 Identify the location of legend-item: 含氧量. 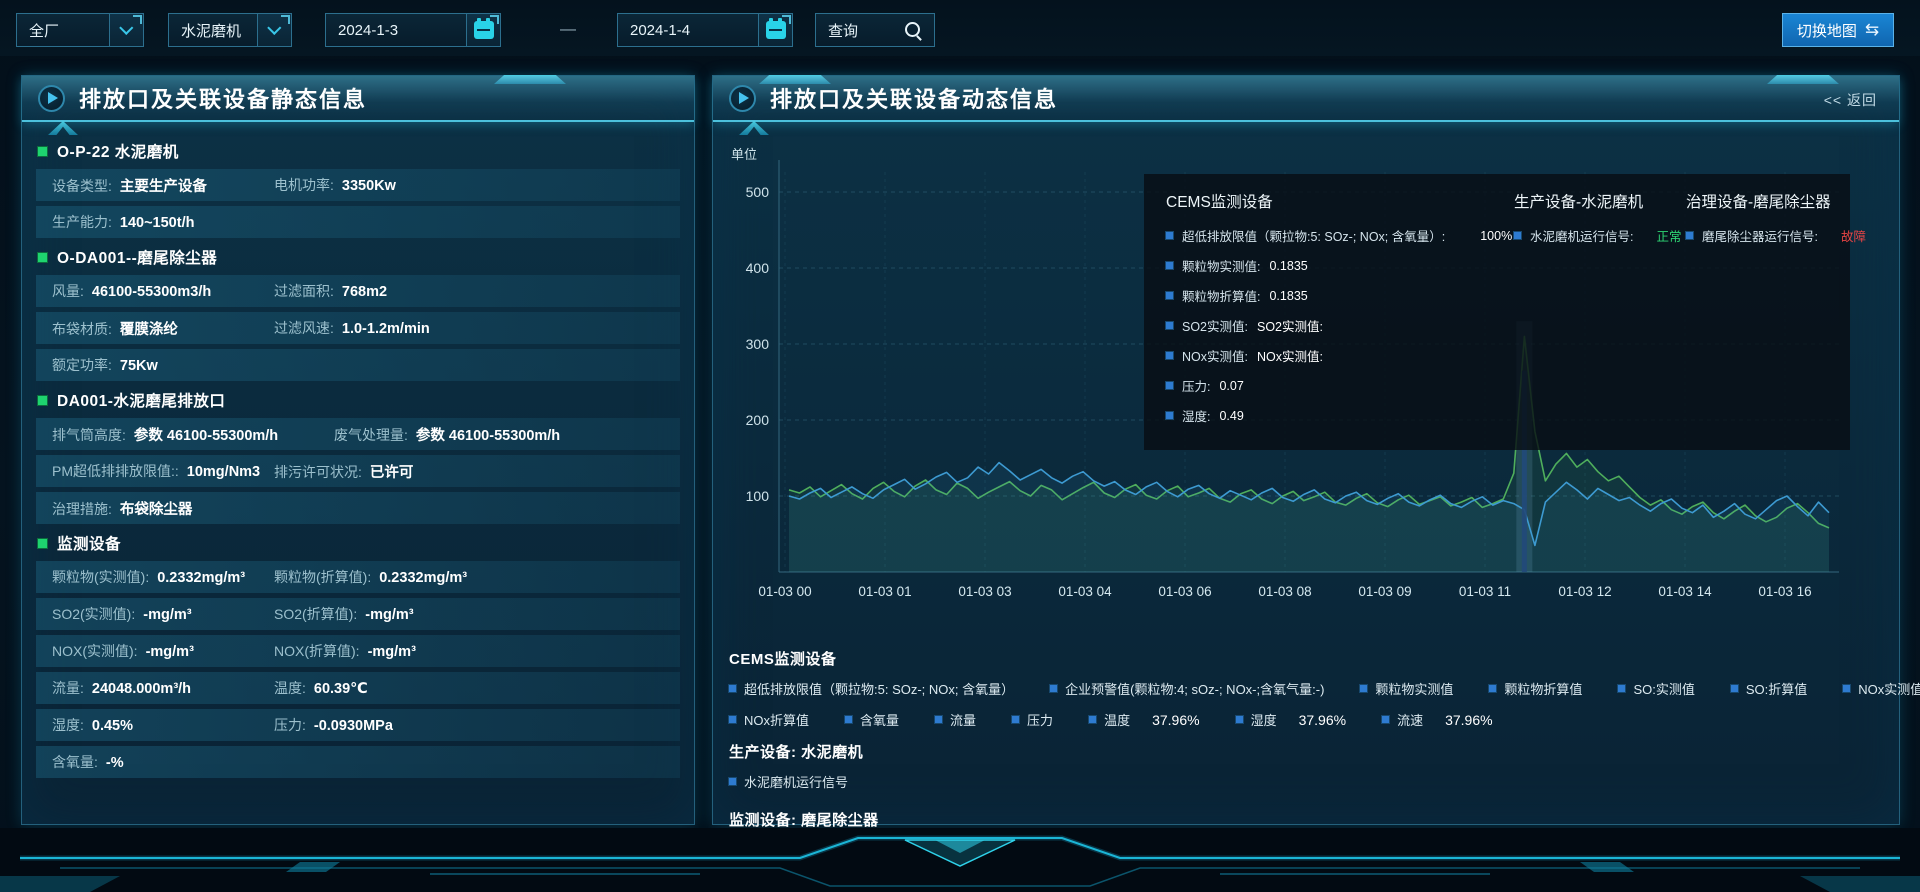
(872, 719).